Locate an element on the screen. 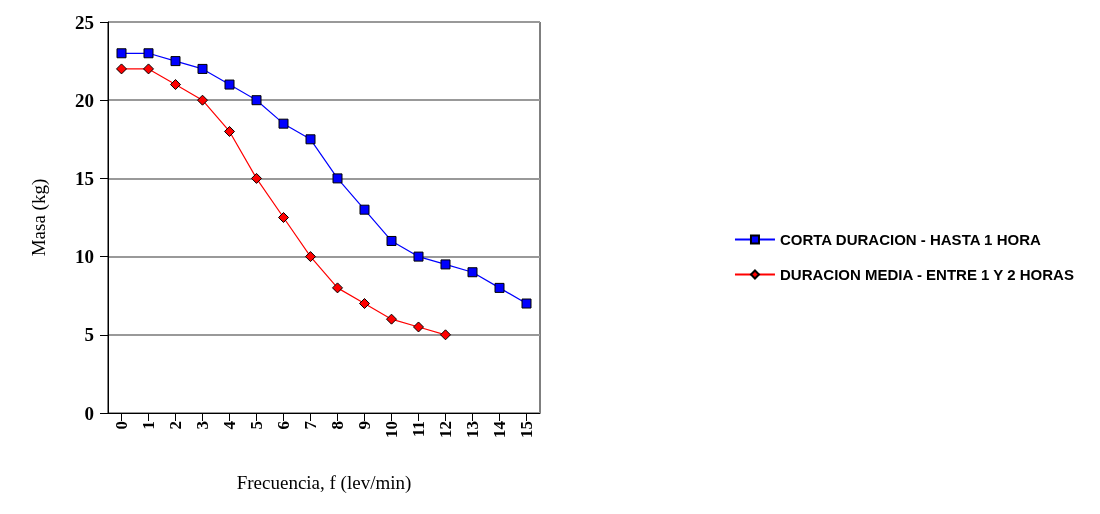 The image size is (1100, 514). x-tick-label: 6 is located at coordinates (283, 425).